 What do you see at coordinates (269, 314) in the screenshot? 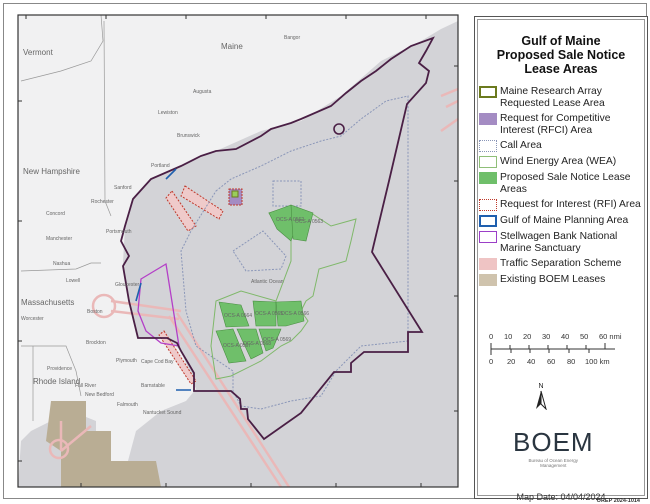
I see `lease-label: OCS-A 0565` at bounding box center [269, 314].